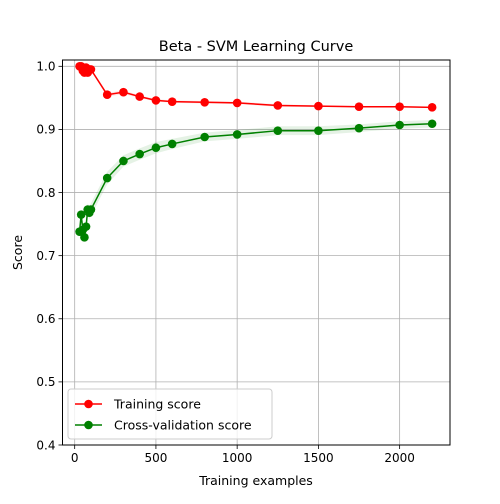  What do you see at coordinates (155, 458) in the screenshot?
I see `x-tick-label: 500` at bounding box center [155, 458].